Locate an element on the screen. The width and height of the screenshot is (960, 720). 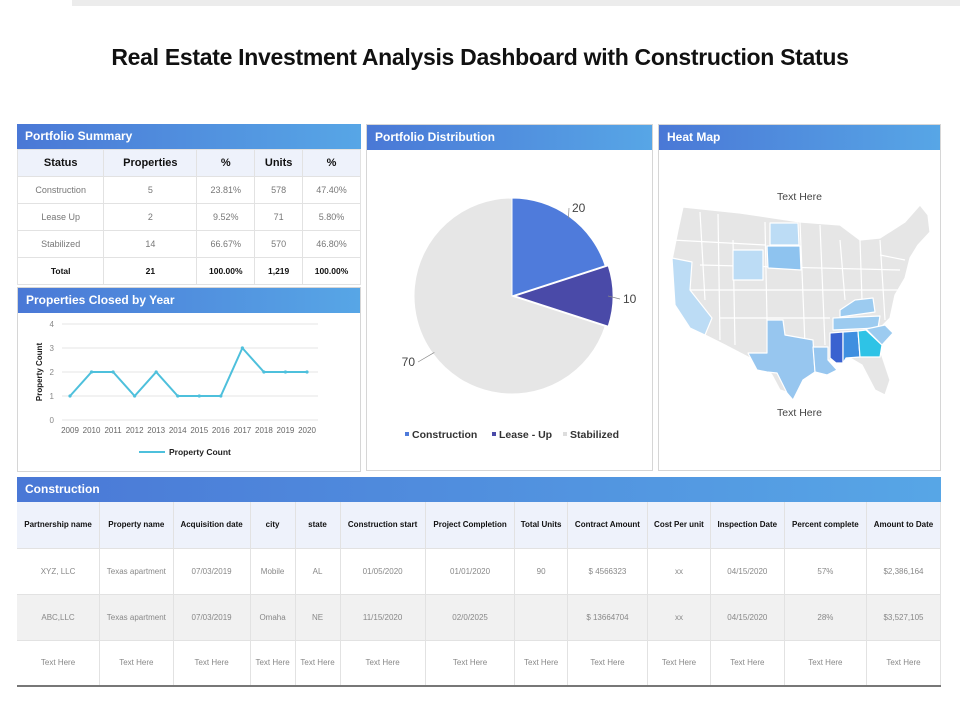
state-mississippi is located at coordinates (836, 347).